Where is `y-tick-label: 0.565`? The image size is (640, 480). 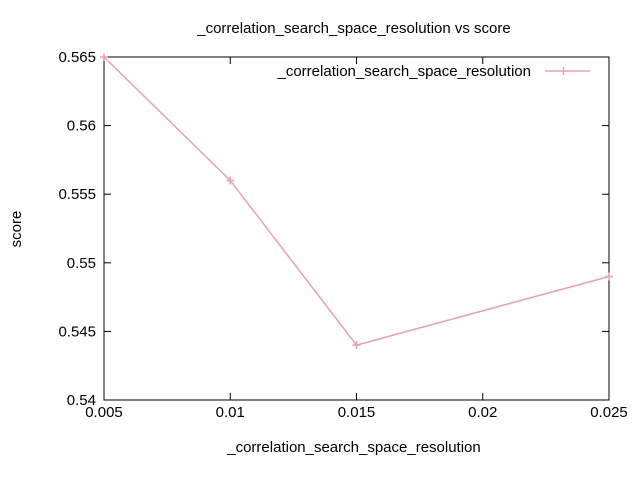
y-tick-label: 0.565 is located at coordinates (77, 57).